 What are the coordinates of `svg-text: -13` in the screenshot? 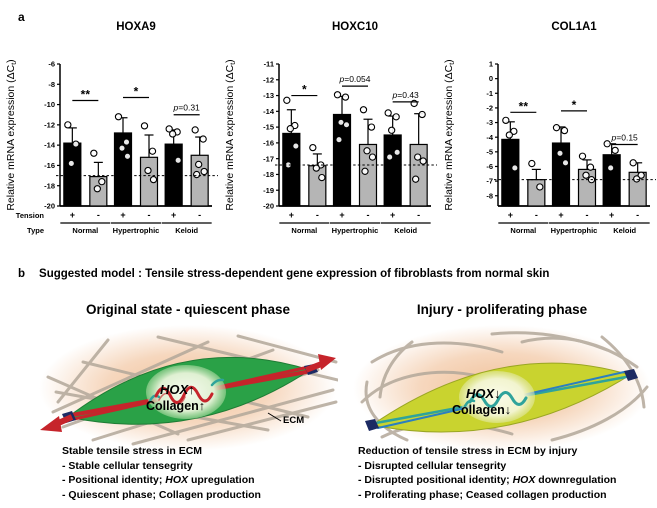 It's located at (268, 95).